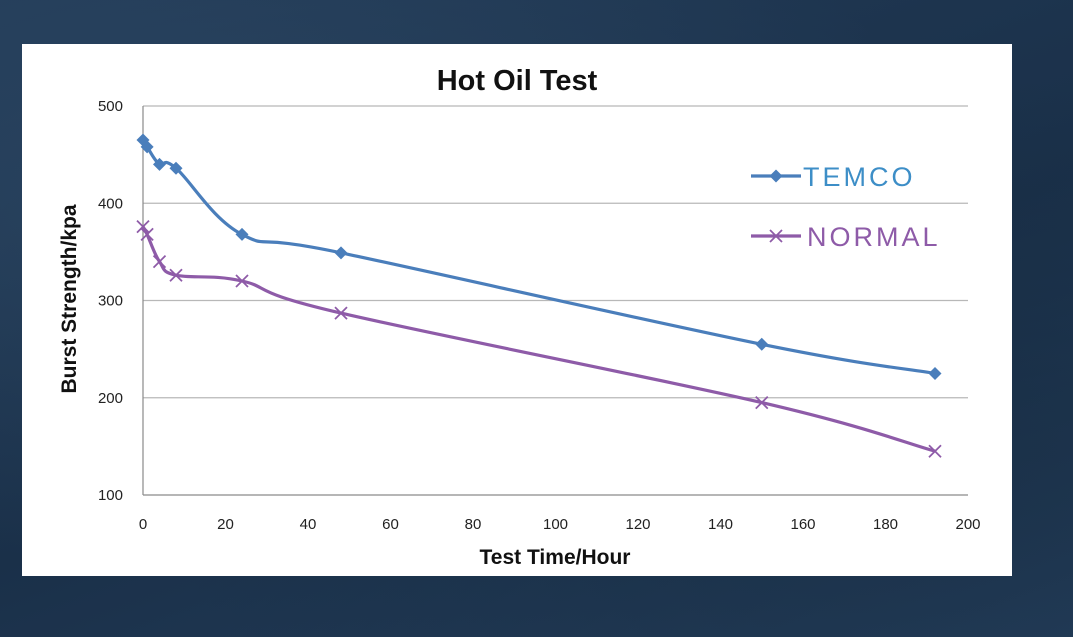 The width and height of the screenshot is (1073, 637). What do you see at coordinates (776, 176) in the screenshot?
I see `legend-marker-temco` at bounding box center [776, 176].